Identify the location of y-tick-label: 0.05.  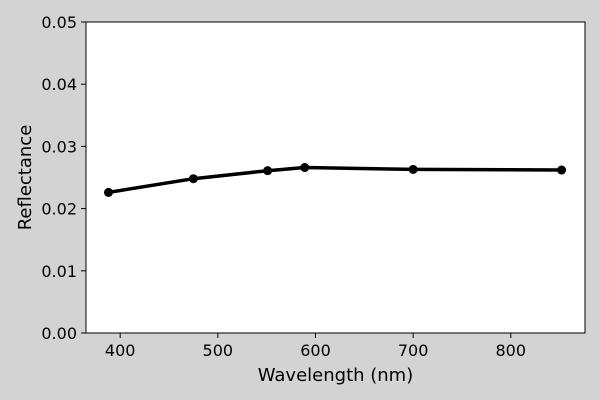
(59, 22).